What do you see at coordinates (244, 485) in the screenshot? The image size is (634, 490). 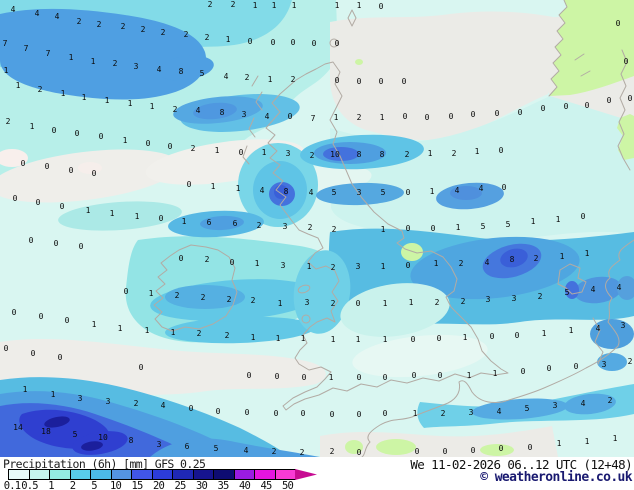 I see `scale-label: 40` at bounding box center [244, 485].